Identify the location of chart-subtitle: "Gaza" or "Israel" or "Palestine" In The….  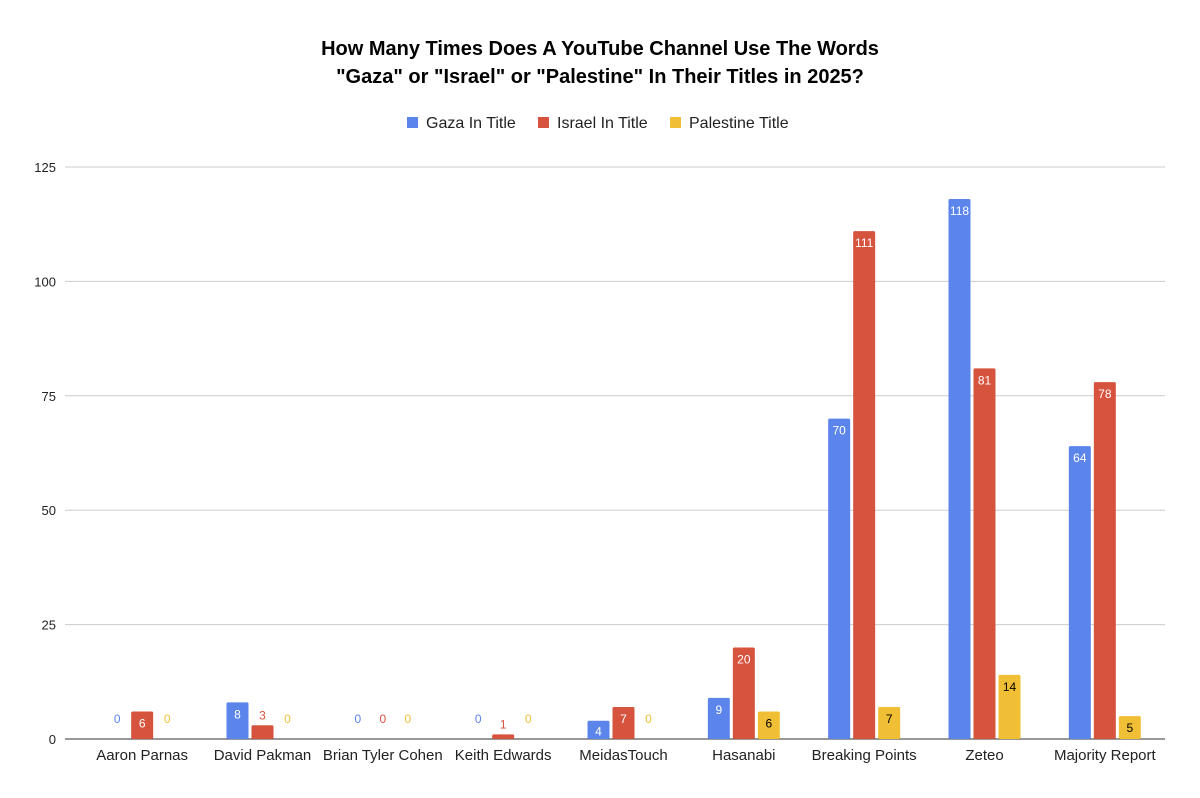
(600, 77).